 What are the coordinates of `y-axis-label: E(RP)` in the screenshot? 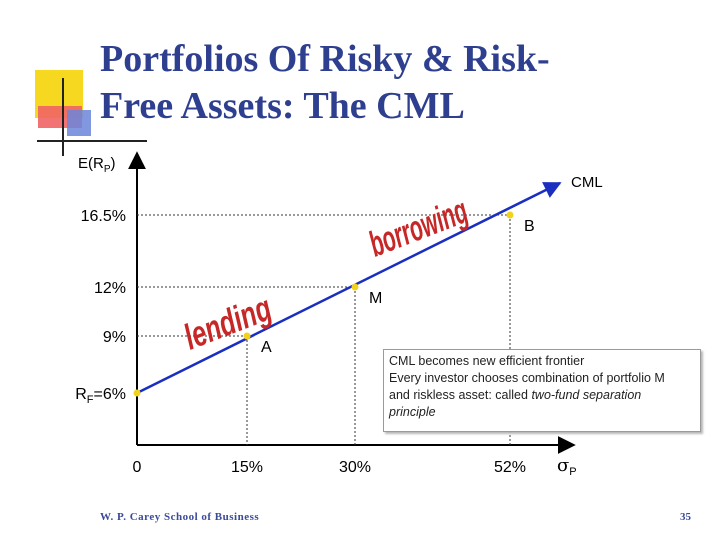 It's located at (97, 165).